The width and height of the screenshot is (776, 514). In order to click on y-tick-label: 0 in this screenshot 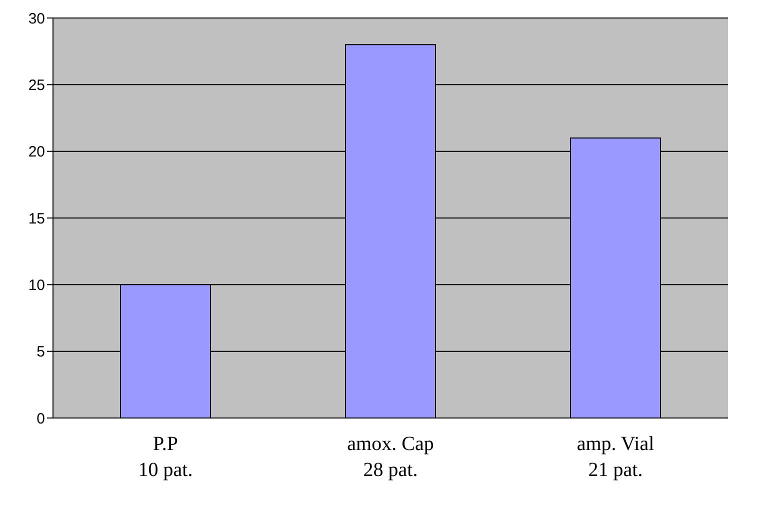, I will do `click(40, 419)`.